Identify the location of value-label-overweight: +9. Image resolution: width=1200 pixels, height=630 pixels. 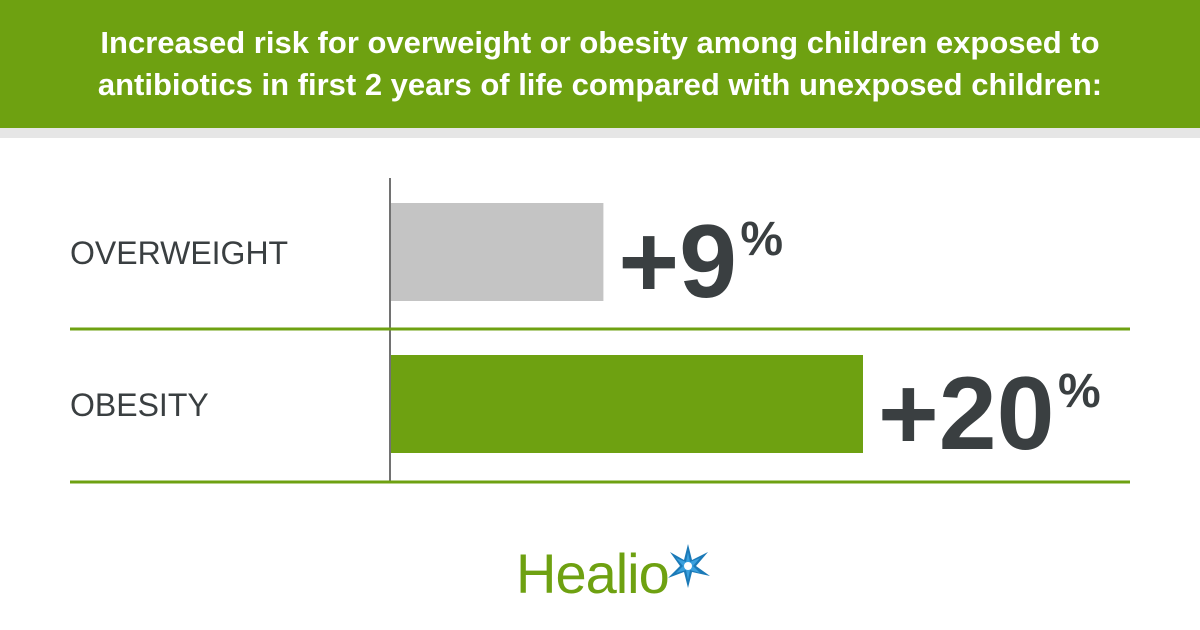
(677, 262).